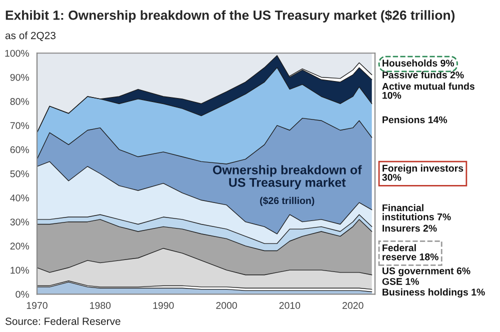 The width and height of the screenshot is (500, 332). What do you see at coordinates (409, 228) in the screenshot?
I see `series-label: Insurers 2%` at bounding box center [409, 228].